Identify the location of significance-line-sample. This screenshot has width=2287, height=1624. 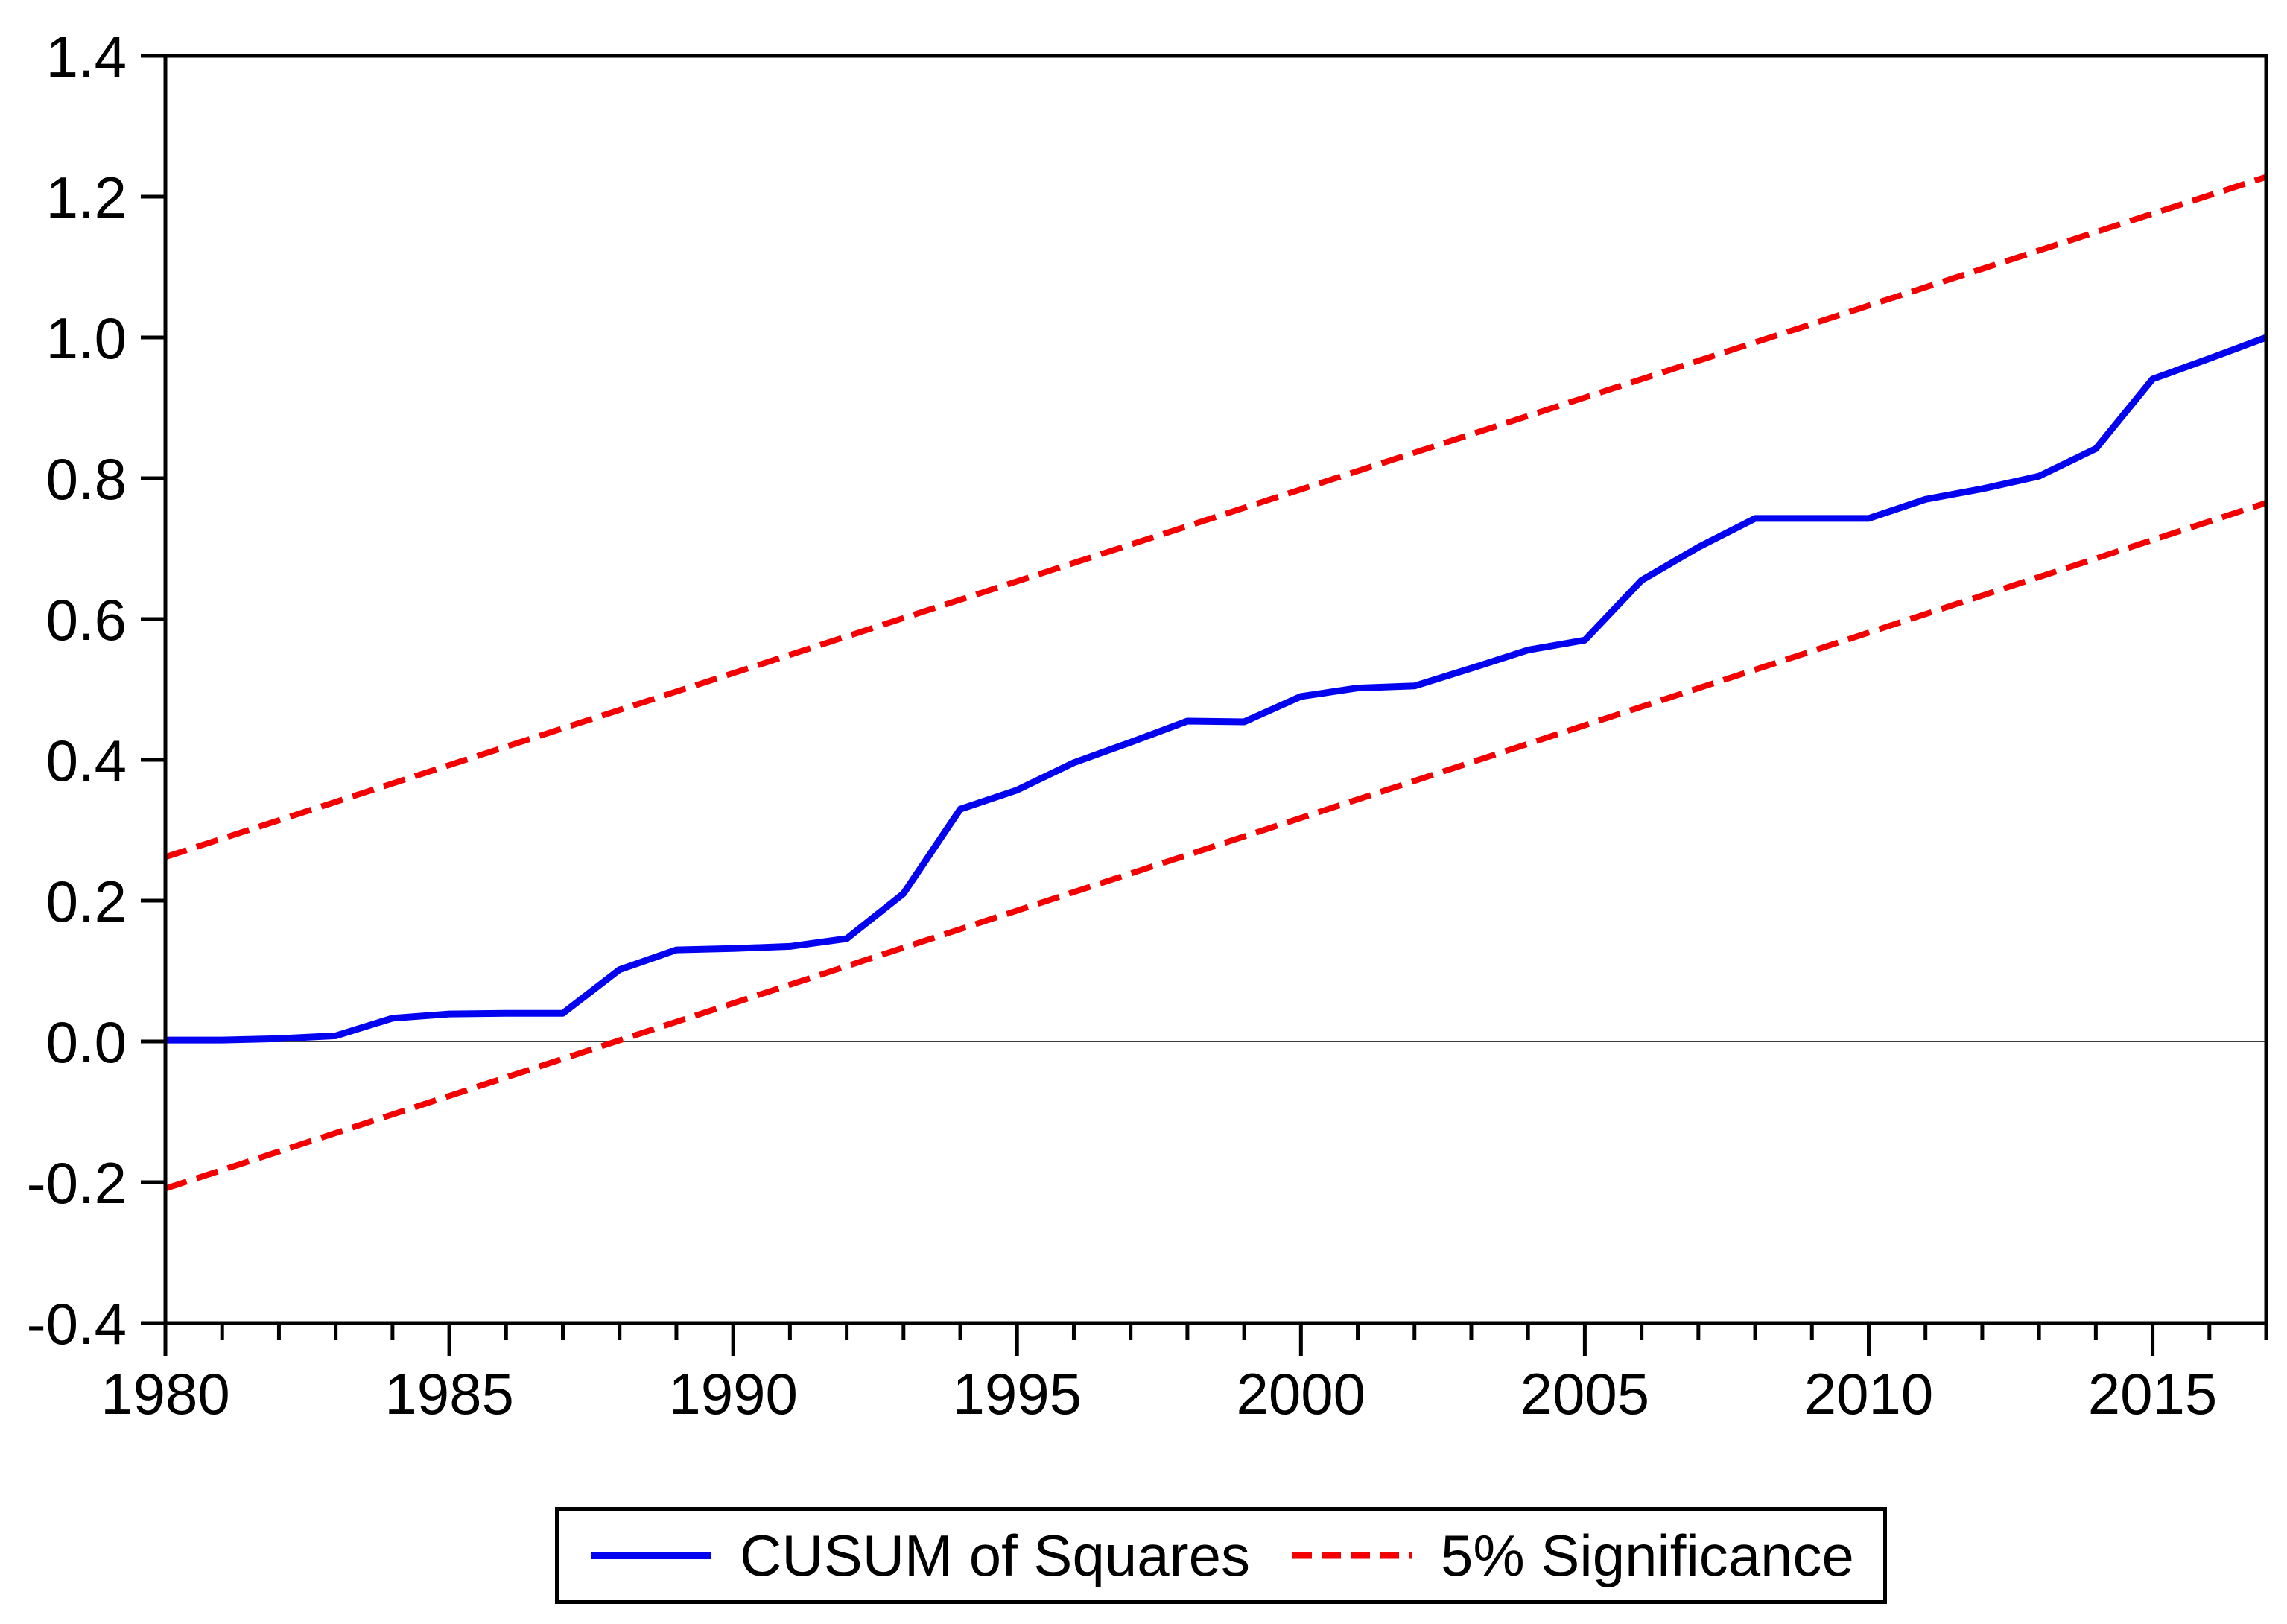
(1352, 1556).